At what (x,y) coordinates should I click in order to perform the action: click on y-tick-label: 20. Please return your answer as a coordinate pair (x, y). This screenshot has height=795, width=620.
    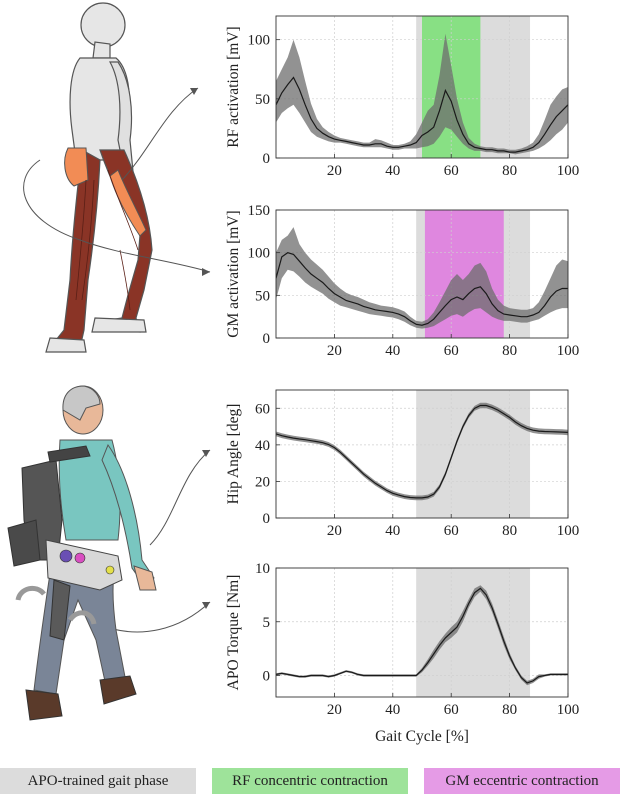
    Looking at the image, I should click on (262, 482).